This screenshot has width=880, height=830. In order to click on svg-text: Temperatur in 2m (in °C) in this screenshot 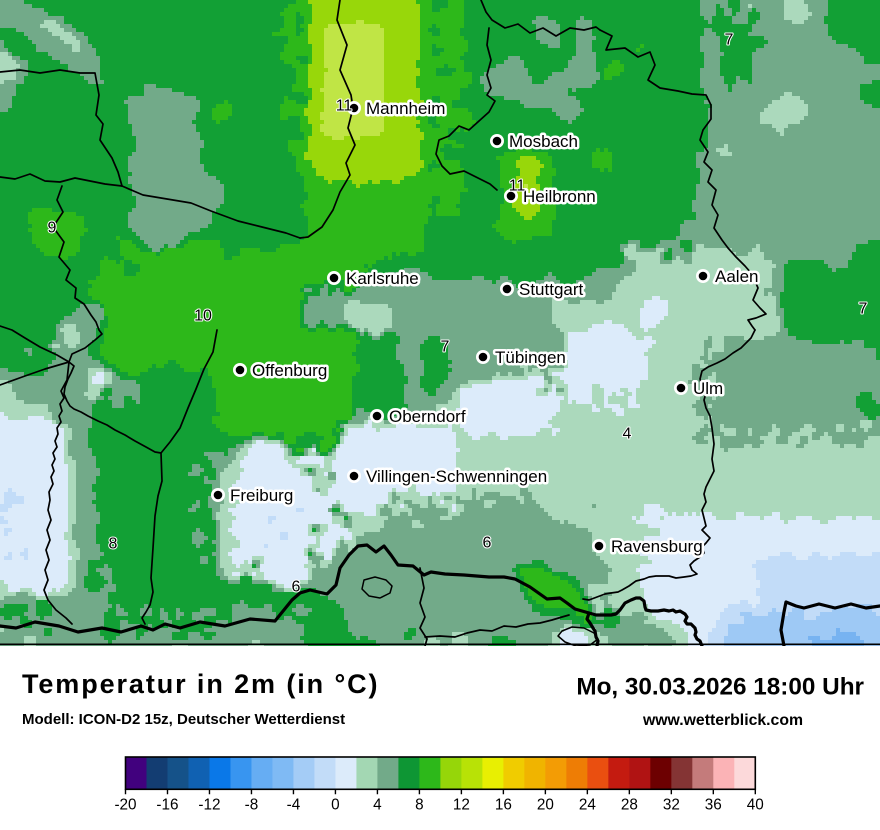, I will do `click(200, 684)`.